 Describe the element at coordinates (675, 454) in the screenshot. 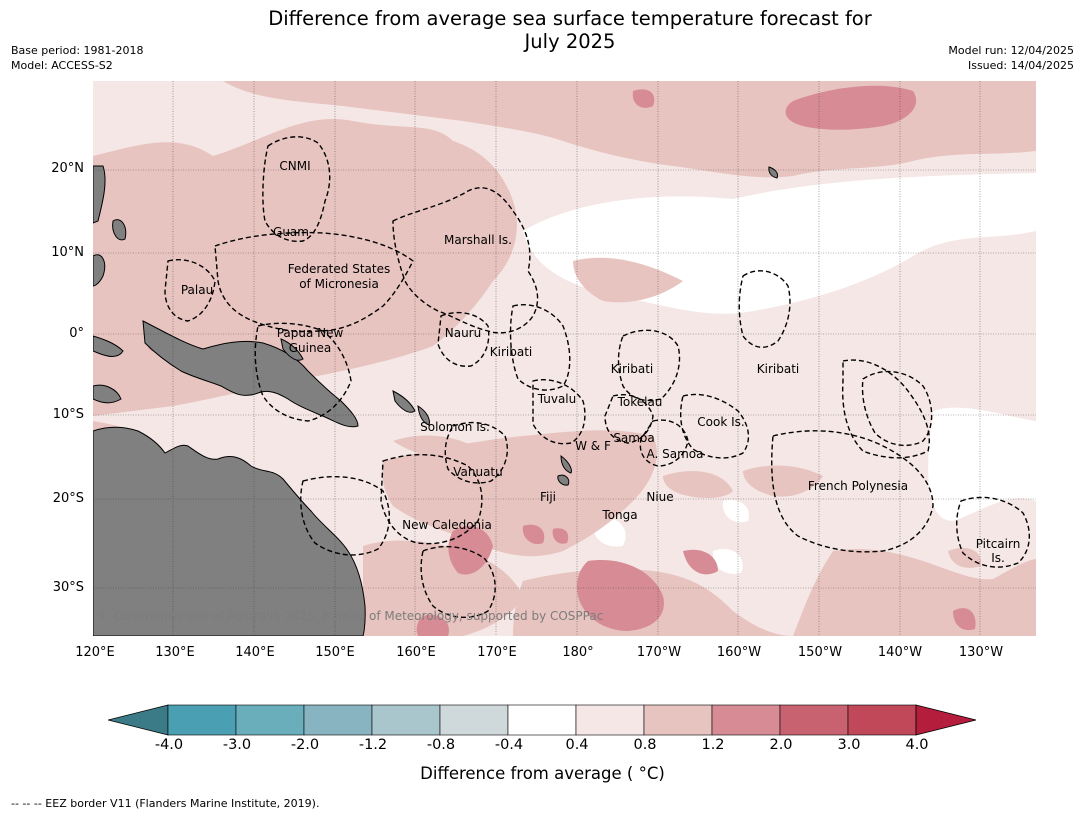

I see `label-asamoa: A. Samoa` at that location.